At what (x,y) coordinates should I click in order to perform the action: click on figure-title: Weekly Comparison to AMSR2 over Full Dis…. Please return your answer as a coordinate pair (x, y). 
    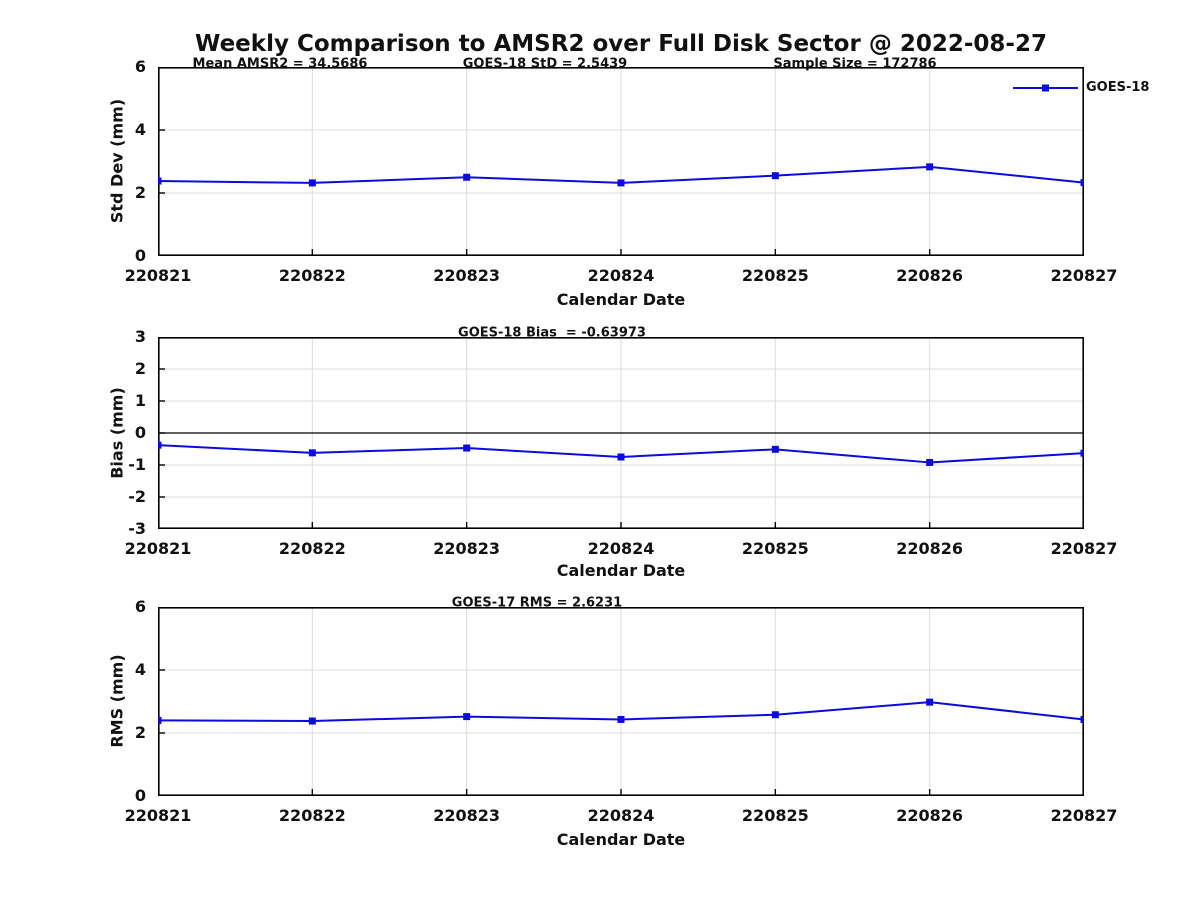
    Looking at the image, I should click on (621, 44).